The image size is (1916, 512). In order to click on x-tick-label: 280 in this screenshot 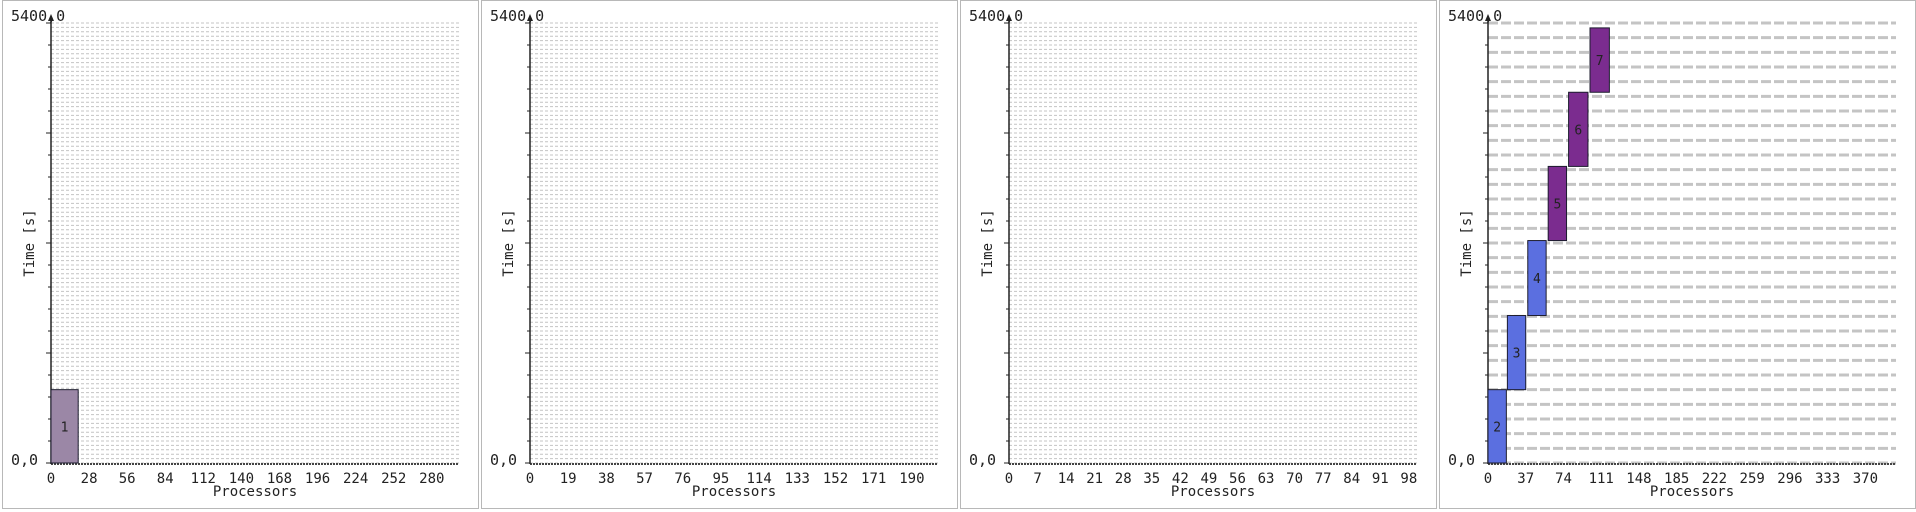, I will do `click(431, 479)`.